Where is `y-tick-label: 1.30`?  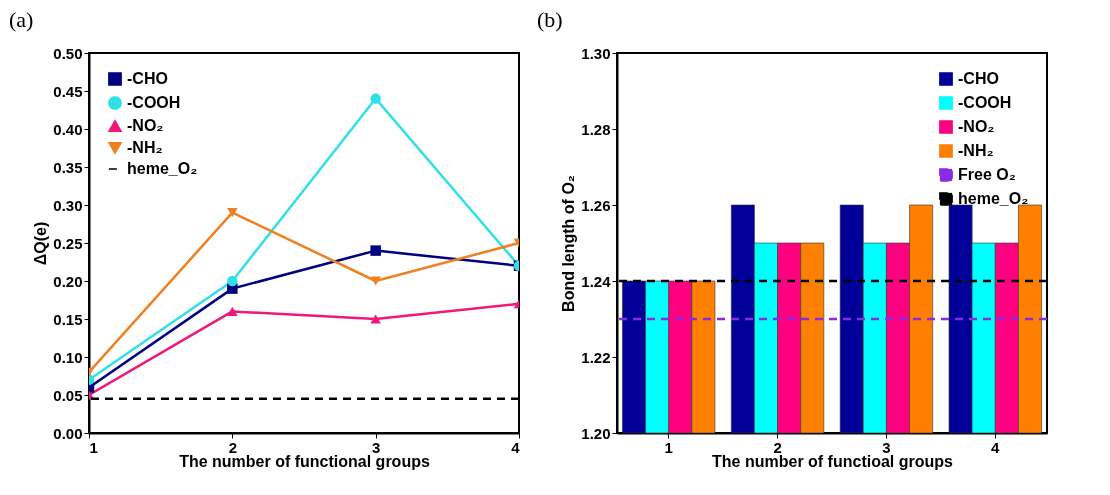 y-tick-label: 1.30 is located at coordinates (596, 53).